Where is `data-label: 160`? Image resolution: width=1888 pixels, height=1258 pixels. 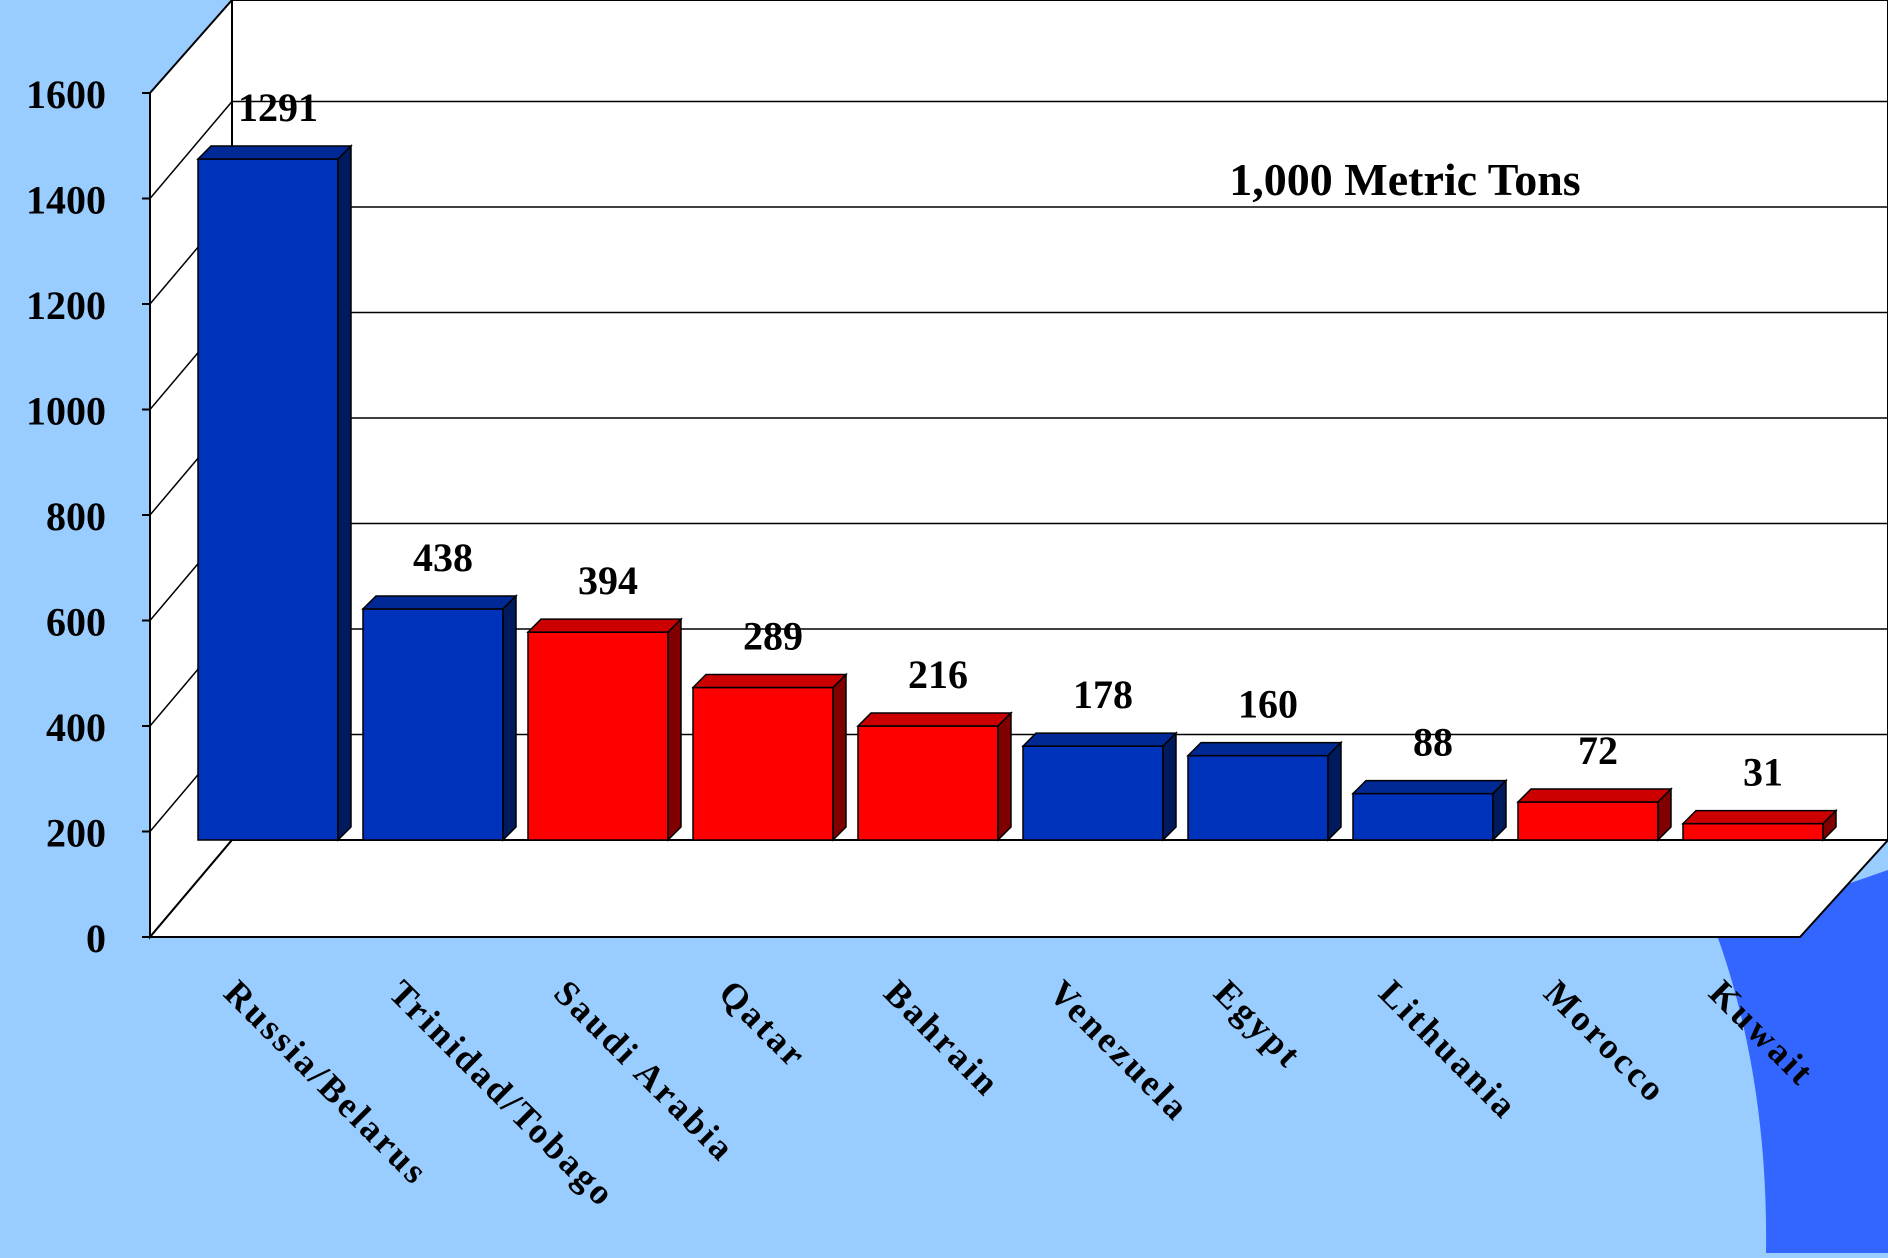
data-label: 160 is located at coordinates (1268, 704).